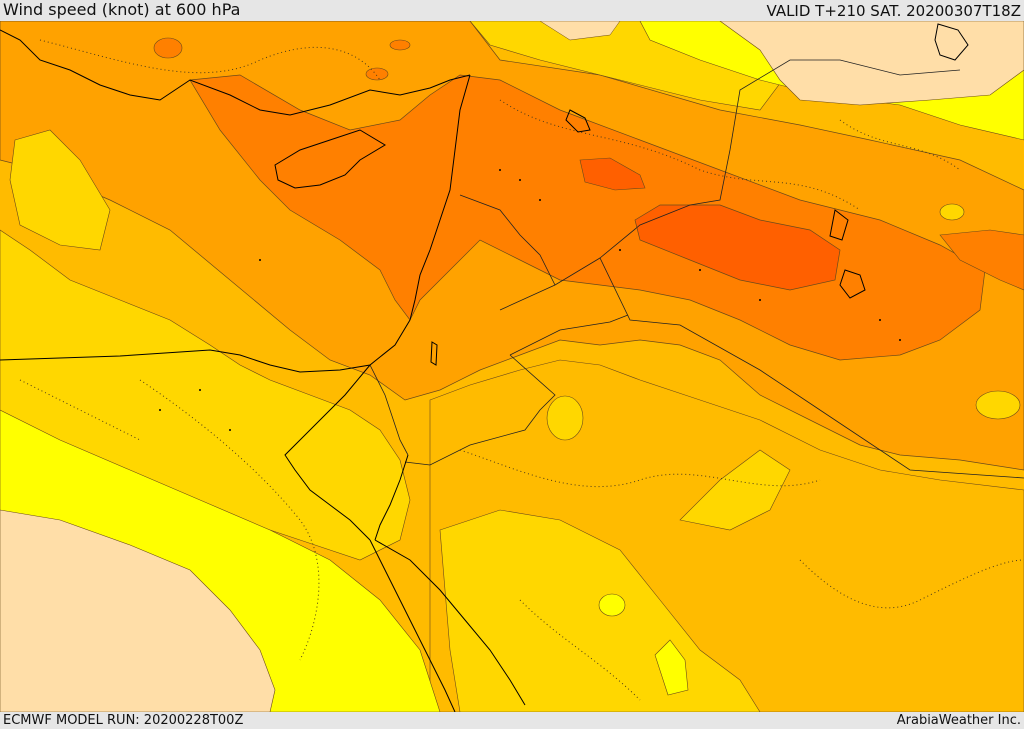  I want to click on red-sea-east, so click(450, 622).